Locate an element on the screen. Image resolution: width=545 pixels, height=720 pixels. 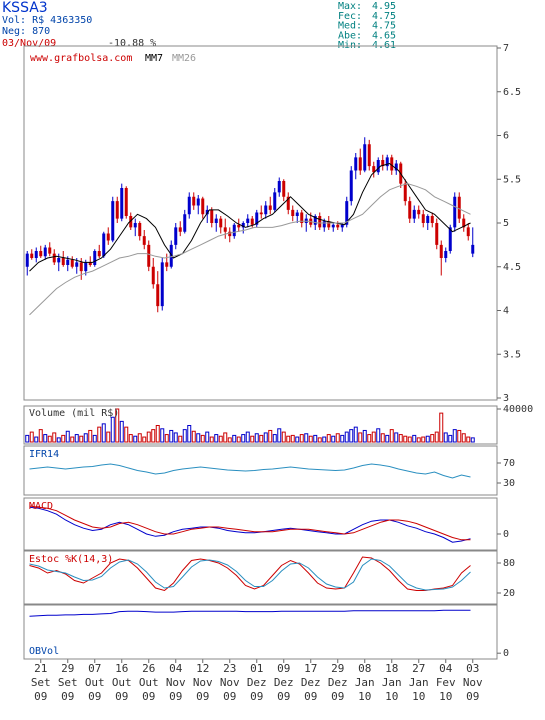
x-tick-label: 12 is located at coordinates (202, 668).